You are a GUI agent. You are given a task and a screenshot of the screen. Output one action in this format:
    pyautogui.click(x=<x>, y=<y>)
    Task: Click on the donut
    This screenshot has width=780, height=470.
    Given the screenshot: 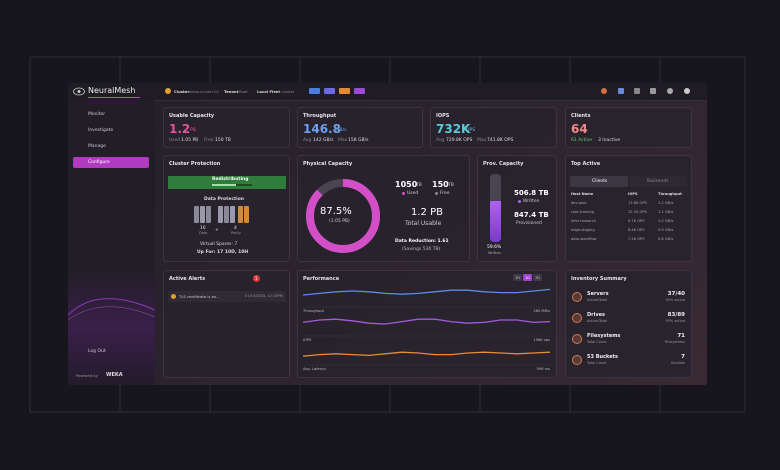 What is the action you would take?
    pyautogui.click(x=343, y=216)
    